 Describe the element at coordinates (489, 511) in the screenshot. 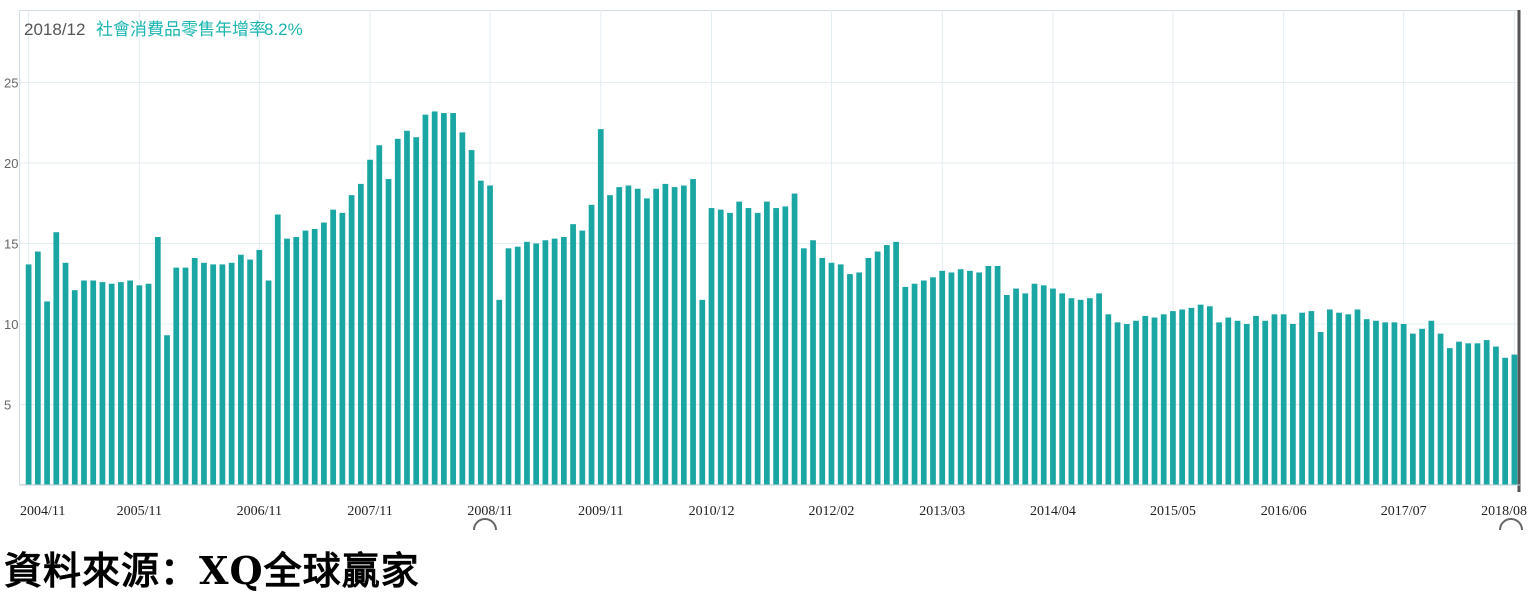

I see `x-tick-label: 2008/11` at that location.